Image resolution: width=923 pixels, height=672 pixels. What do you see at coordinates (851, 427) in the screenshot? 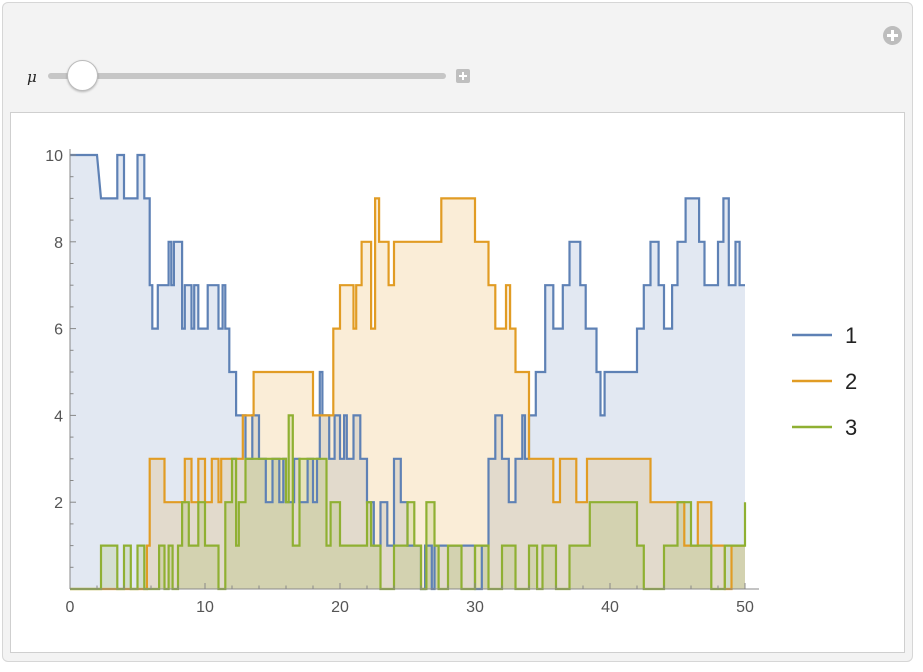
I see `legend-label-3: 3` at bounding box center [851, 427].